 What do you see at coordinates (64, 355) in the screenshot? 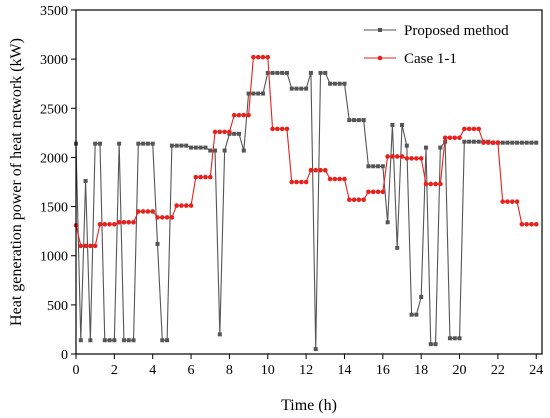
I see `y-tick-label: 0` at bounding box center [64, 355].